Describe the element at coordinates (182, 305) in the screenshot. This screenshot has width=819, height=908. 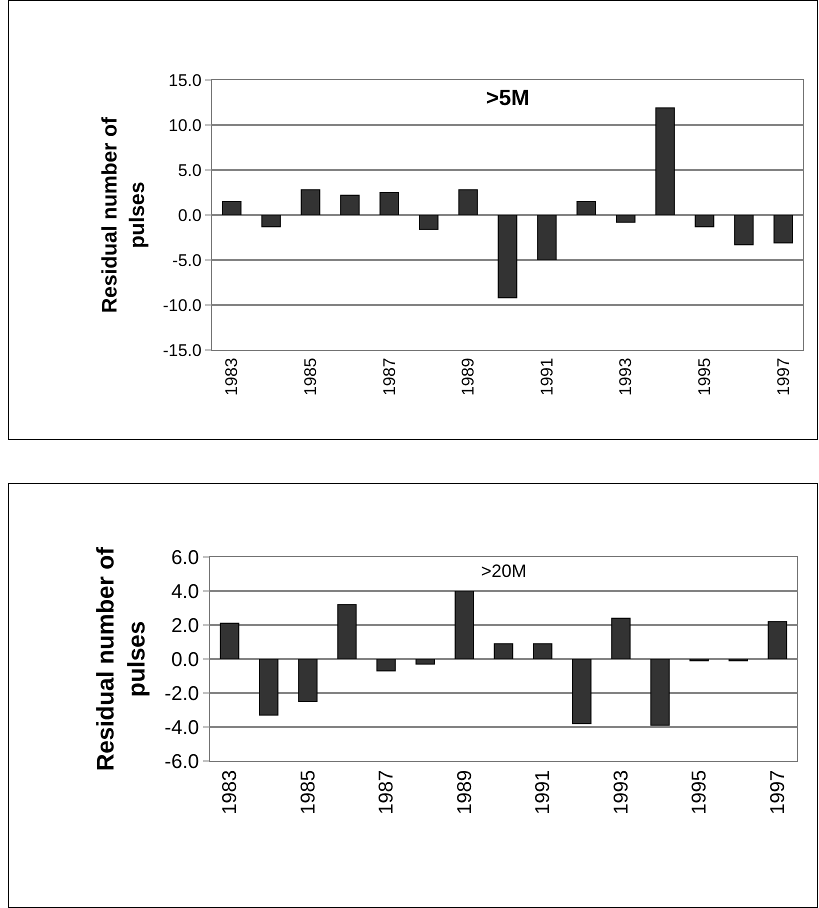
I see `y-tick-label: -10.0` at that location.